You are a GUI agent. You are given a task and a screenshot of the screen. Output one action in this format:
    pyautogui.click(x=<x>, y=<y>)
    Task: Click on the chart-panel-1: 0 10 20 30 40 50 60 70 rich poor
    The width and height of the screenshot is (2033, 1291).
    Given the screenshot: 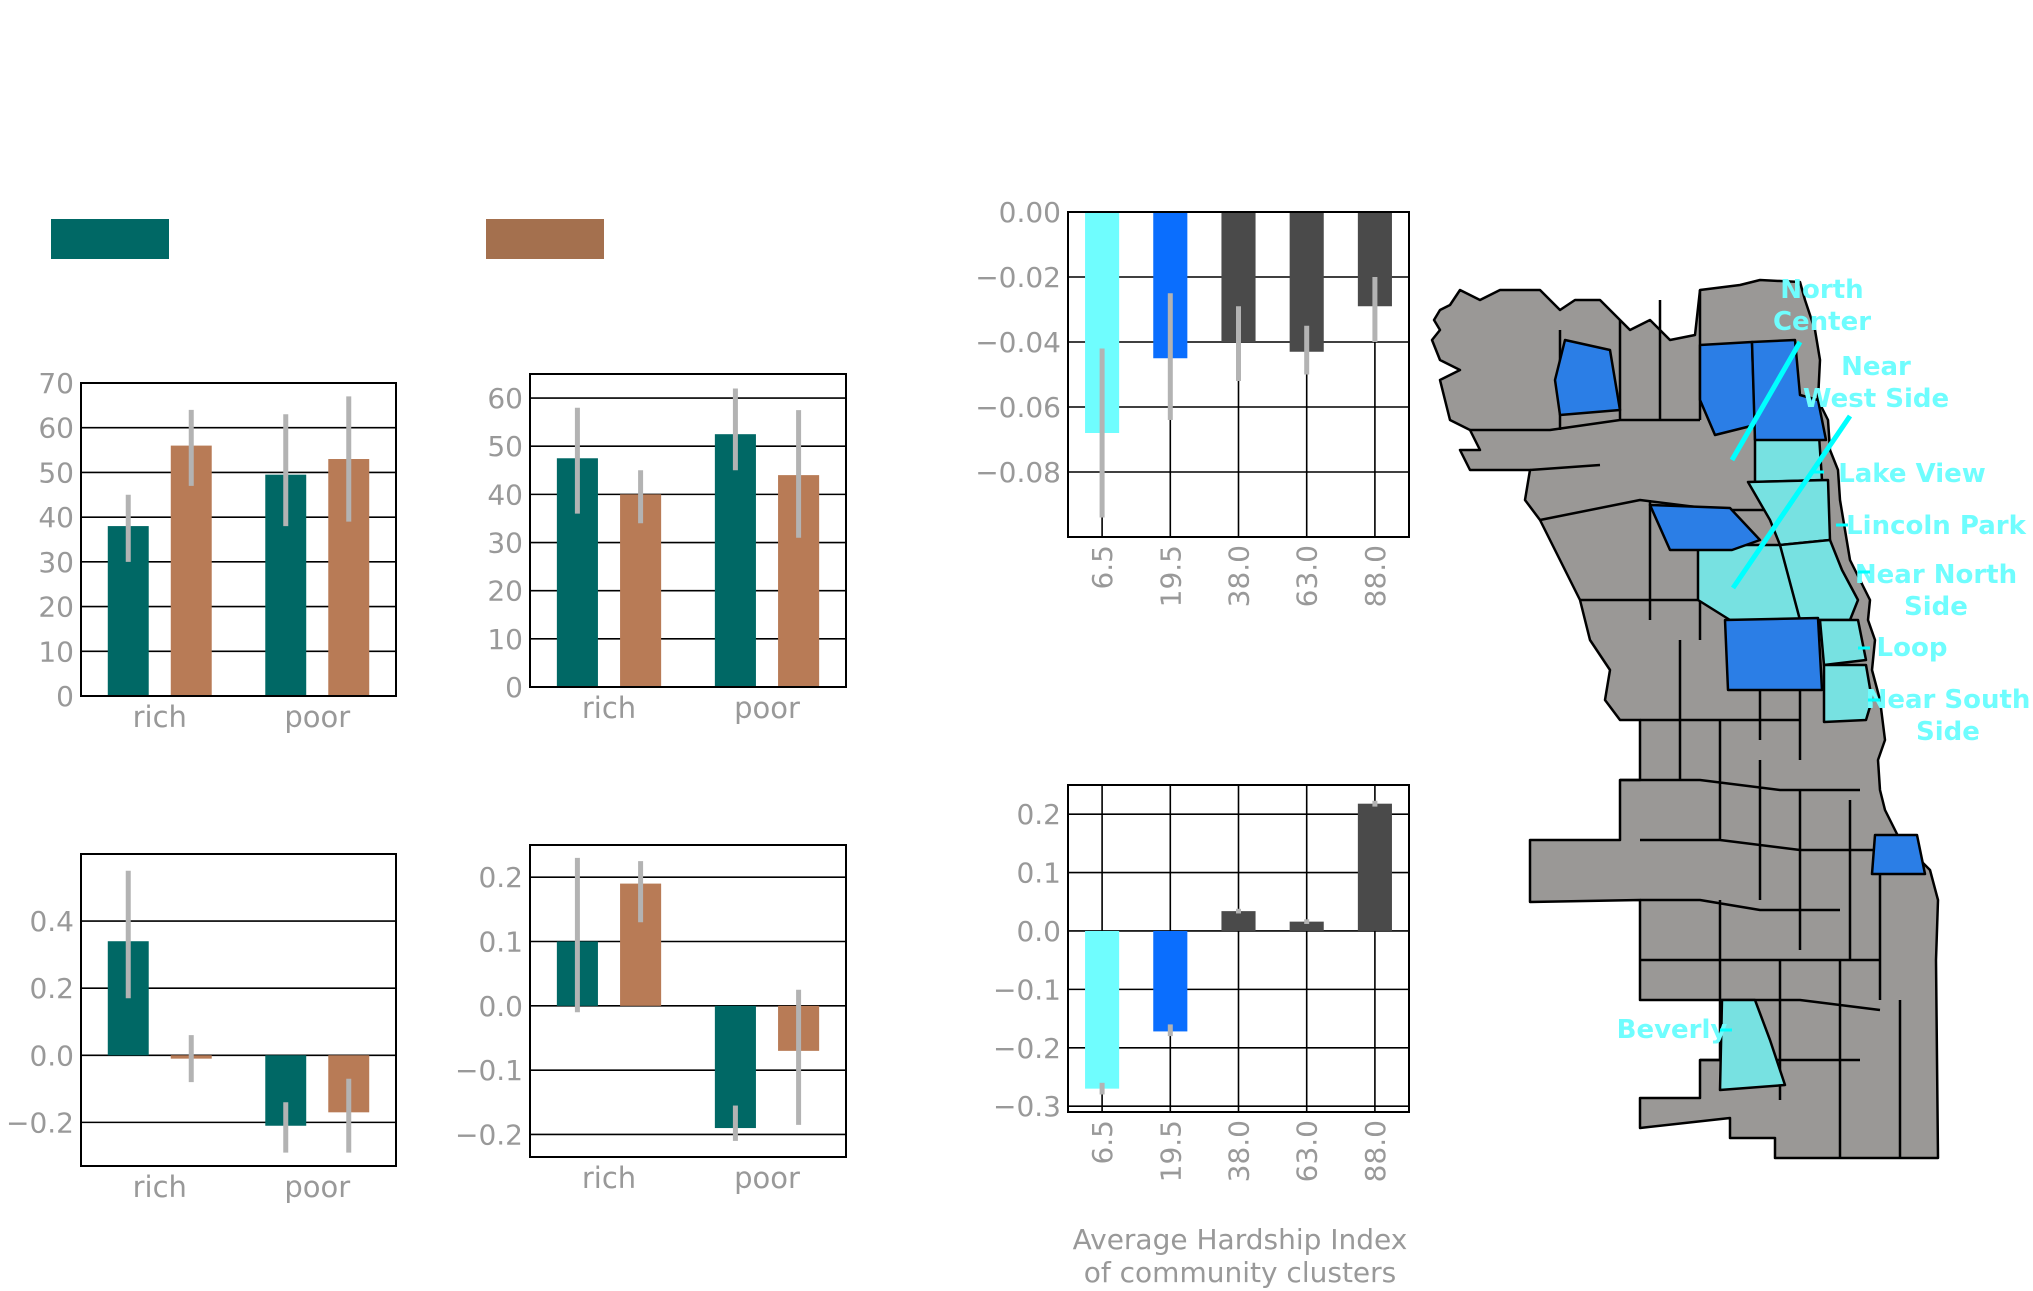 What is the action you would take?
    pyautogui.click(x=217, y=550)
    